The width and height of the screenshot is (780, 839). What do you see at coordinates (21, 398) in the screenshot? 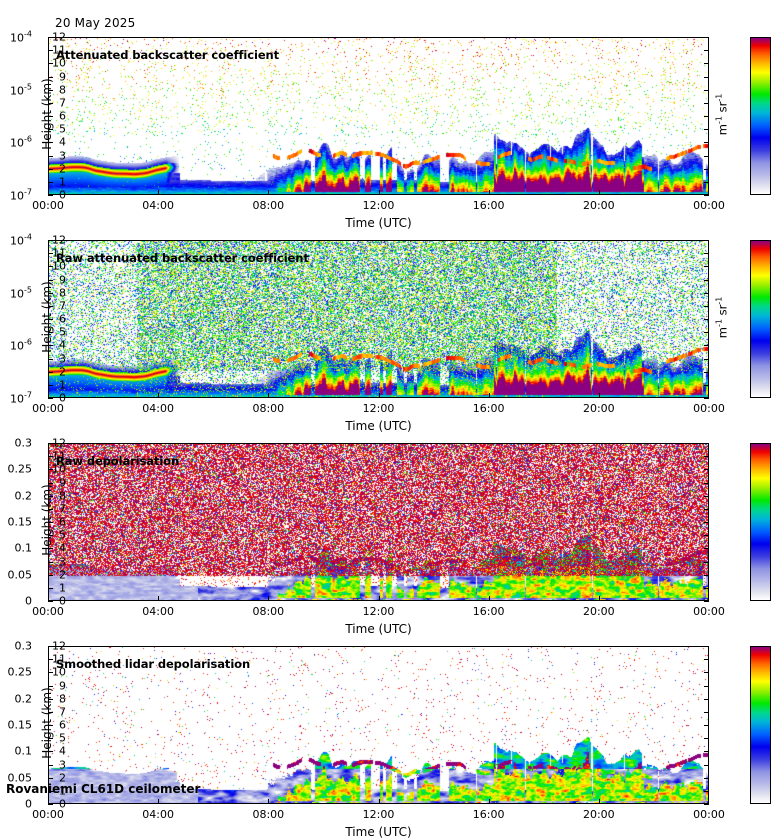
I see `colorbar-tick-label: 10⁻⁷` at bounding box center [21, 398].